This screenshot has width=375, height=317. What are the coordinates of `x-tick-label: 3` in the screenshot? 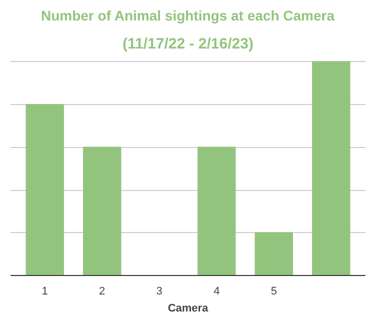 It's located at (159, 292).